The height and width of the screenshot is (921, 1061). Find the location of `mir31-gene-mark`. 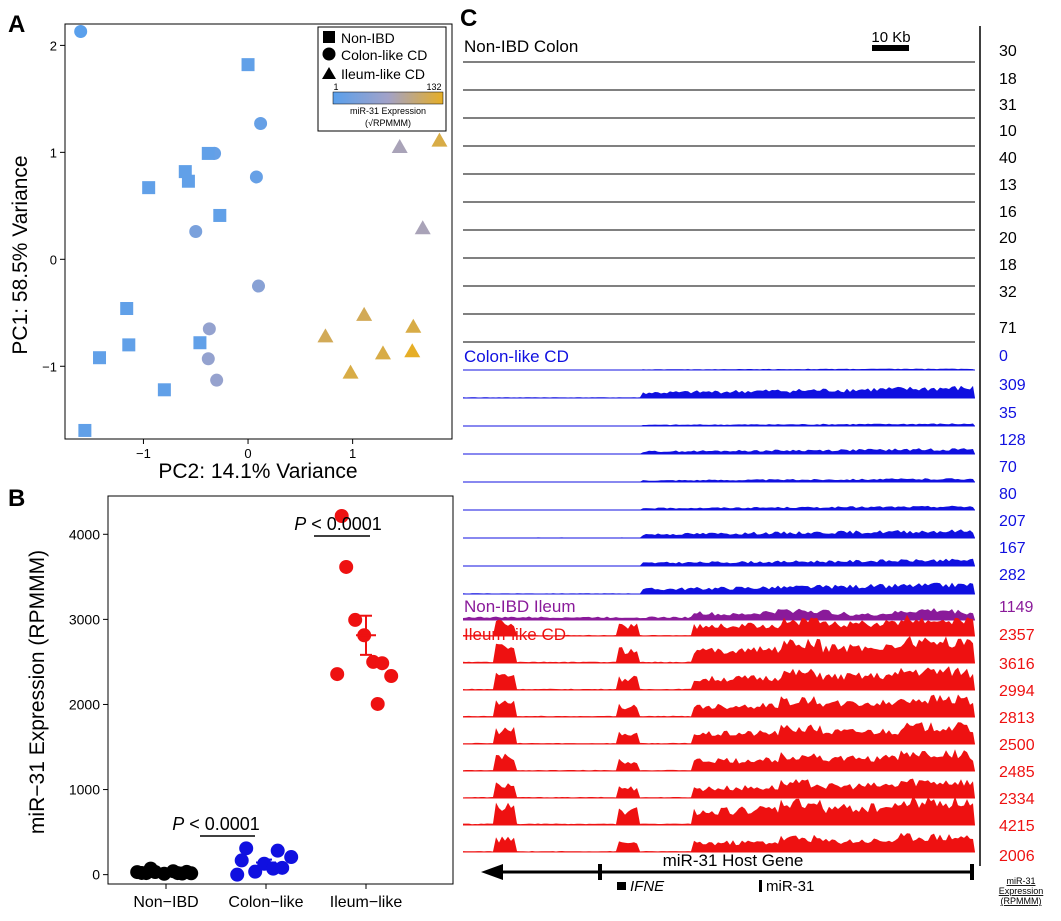

mir31-gene-mark is located at coordinates (760, 886).